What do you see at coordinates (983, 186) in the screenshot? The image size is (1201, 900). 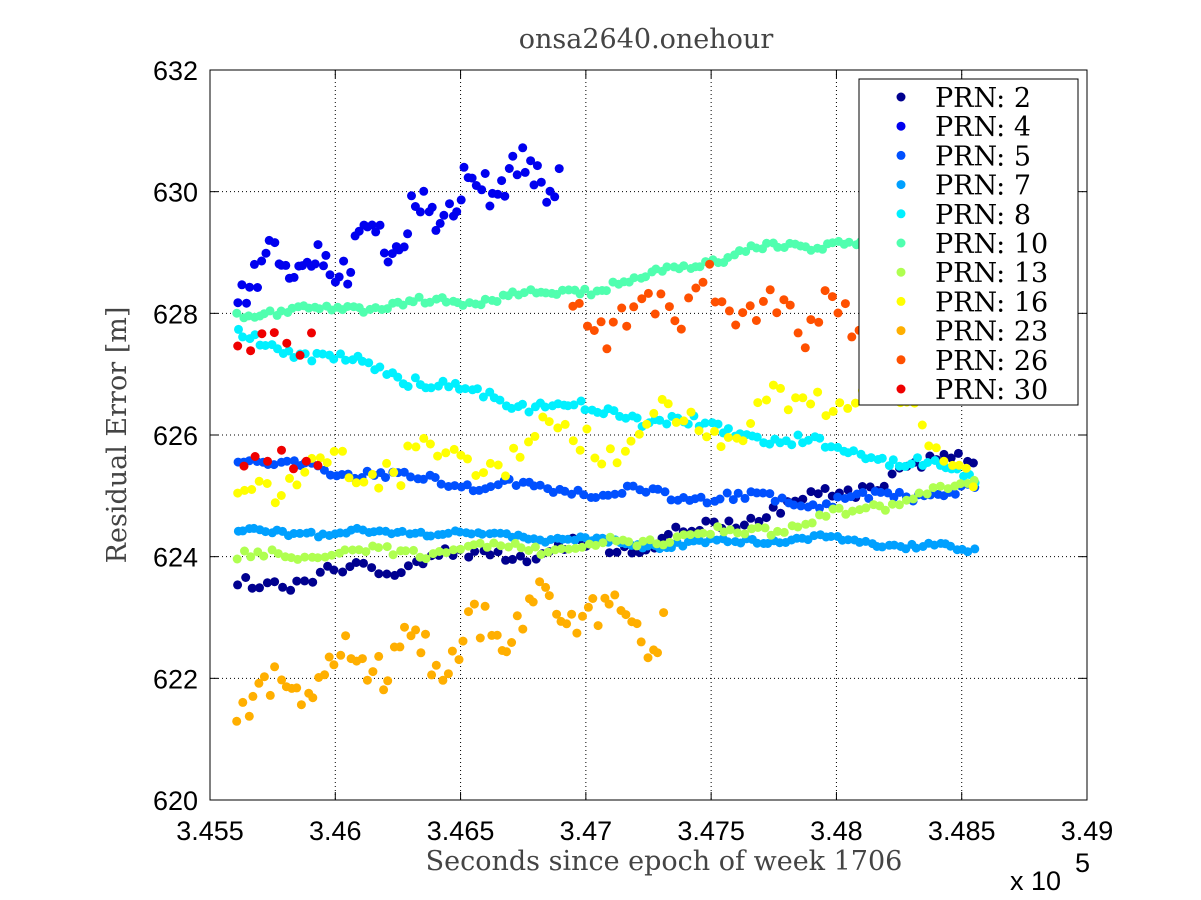 I see `legend-label: PRN: 7` at bounding box center [983, 186].